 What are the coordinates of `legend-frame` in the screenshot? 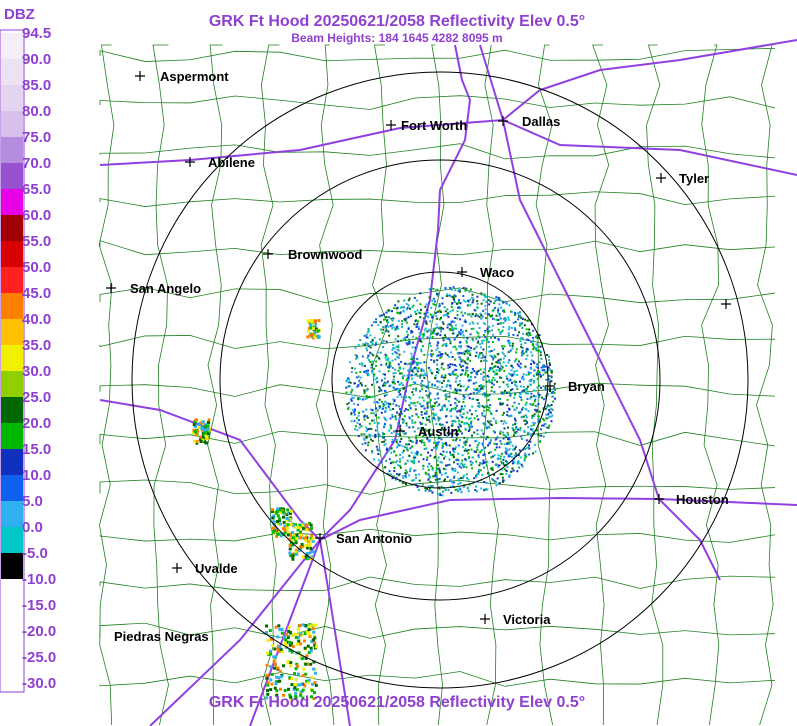 It's located at (12, 361).